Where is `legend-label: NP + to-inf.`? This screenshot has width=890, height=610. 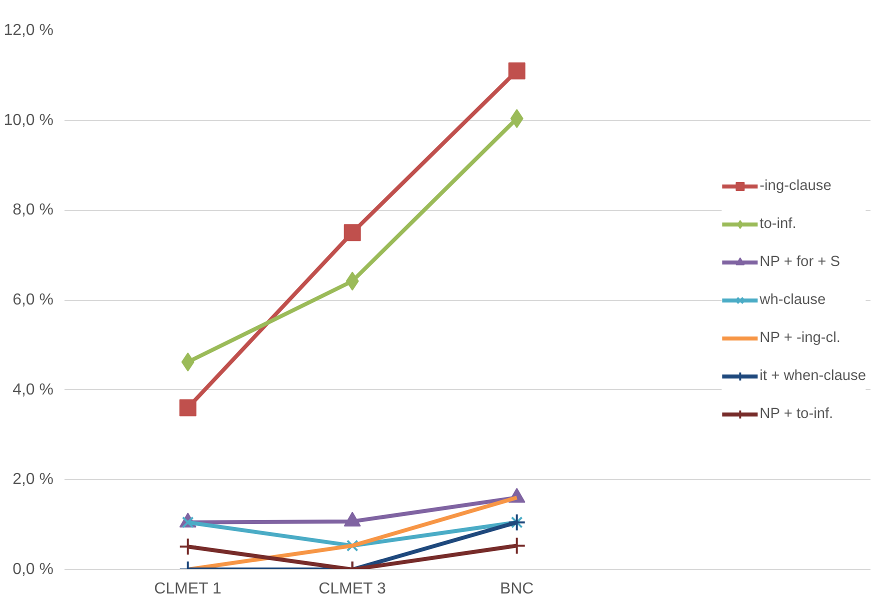 legend-label: NP + to-inf. is located at coordinates (797, 414).